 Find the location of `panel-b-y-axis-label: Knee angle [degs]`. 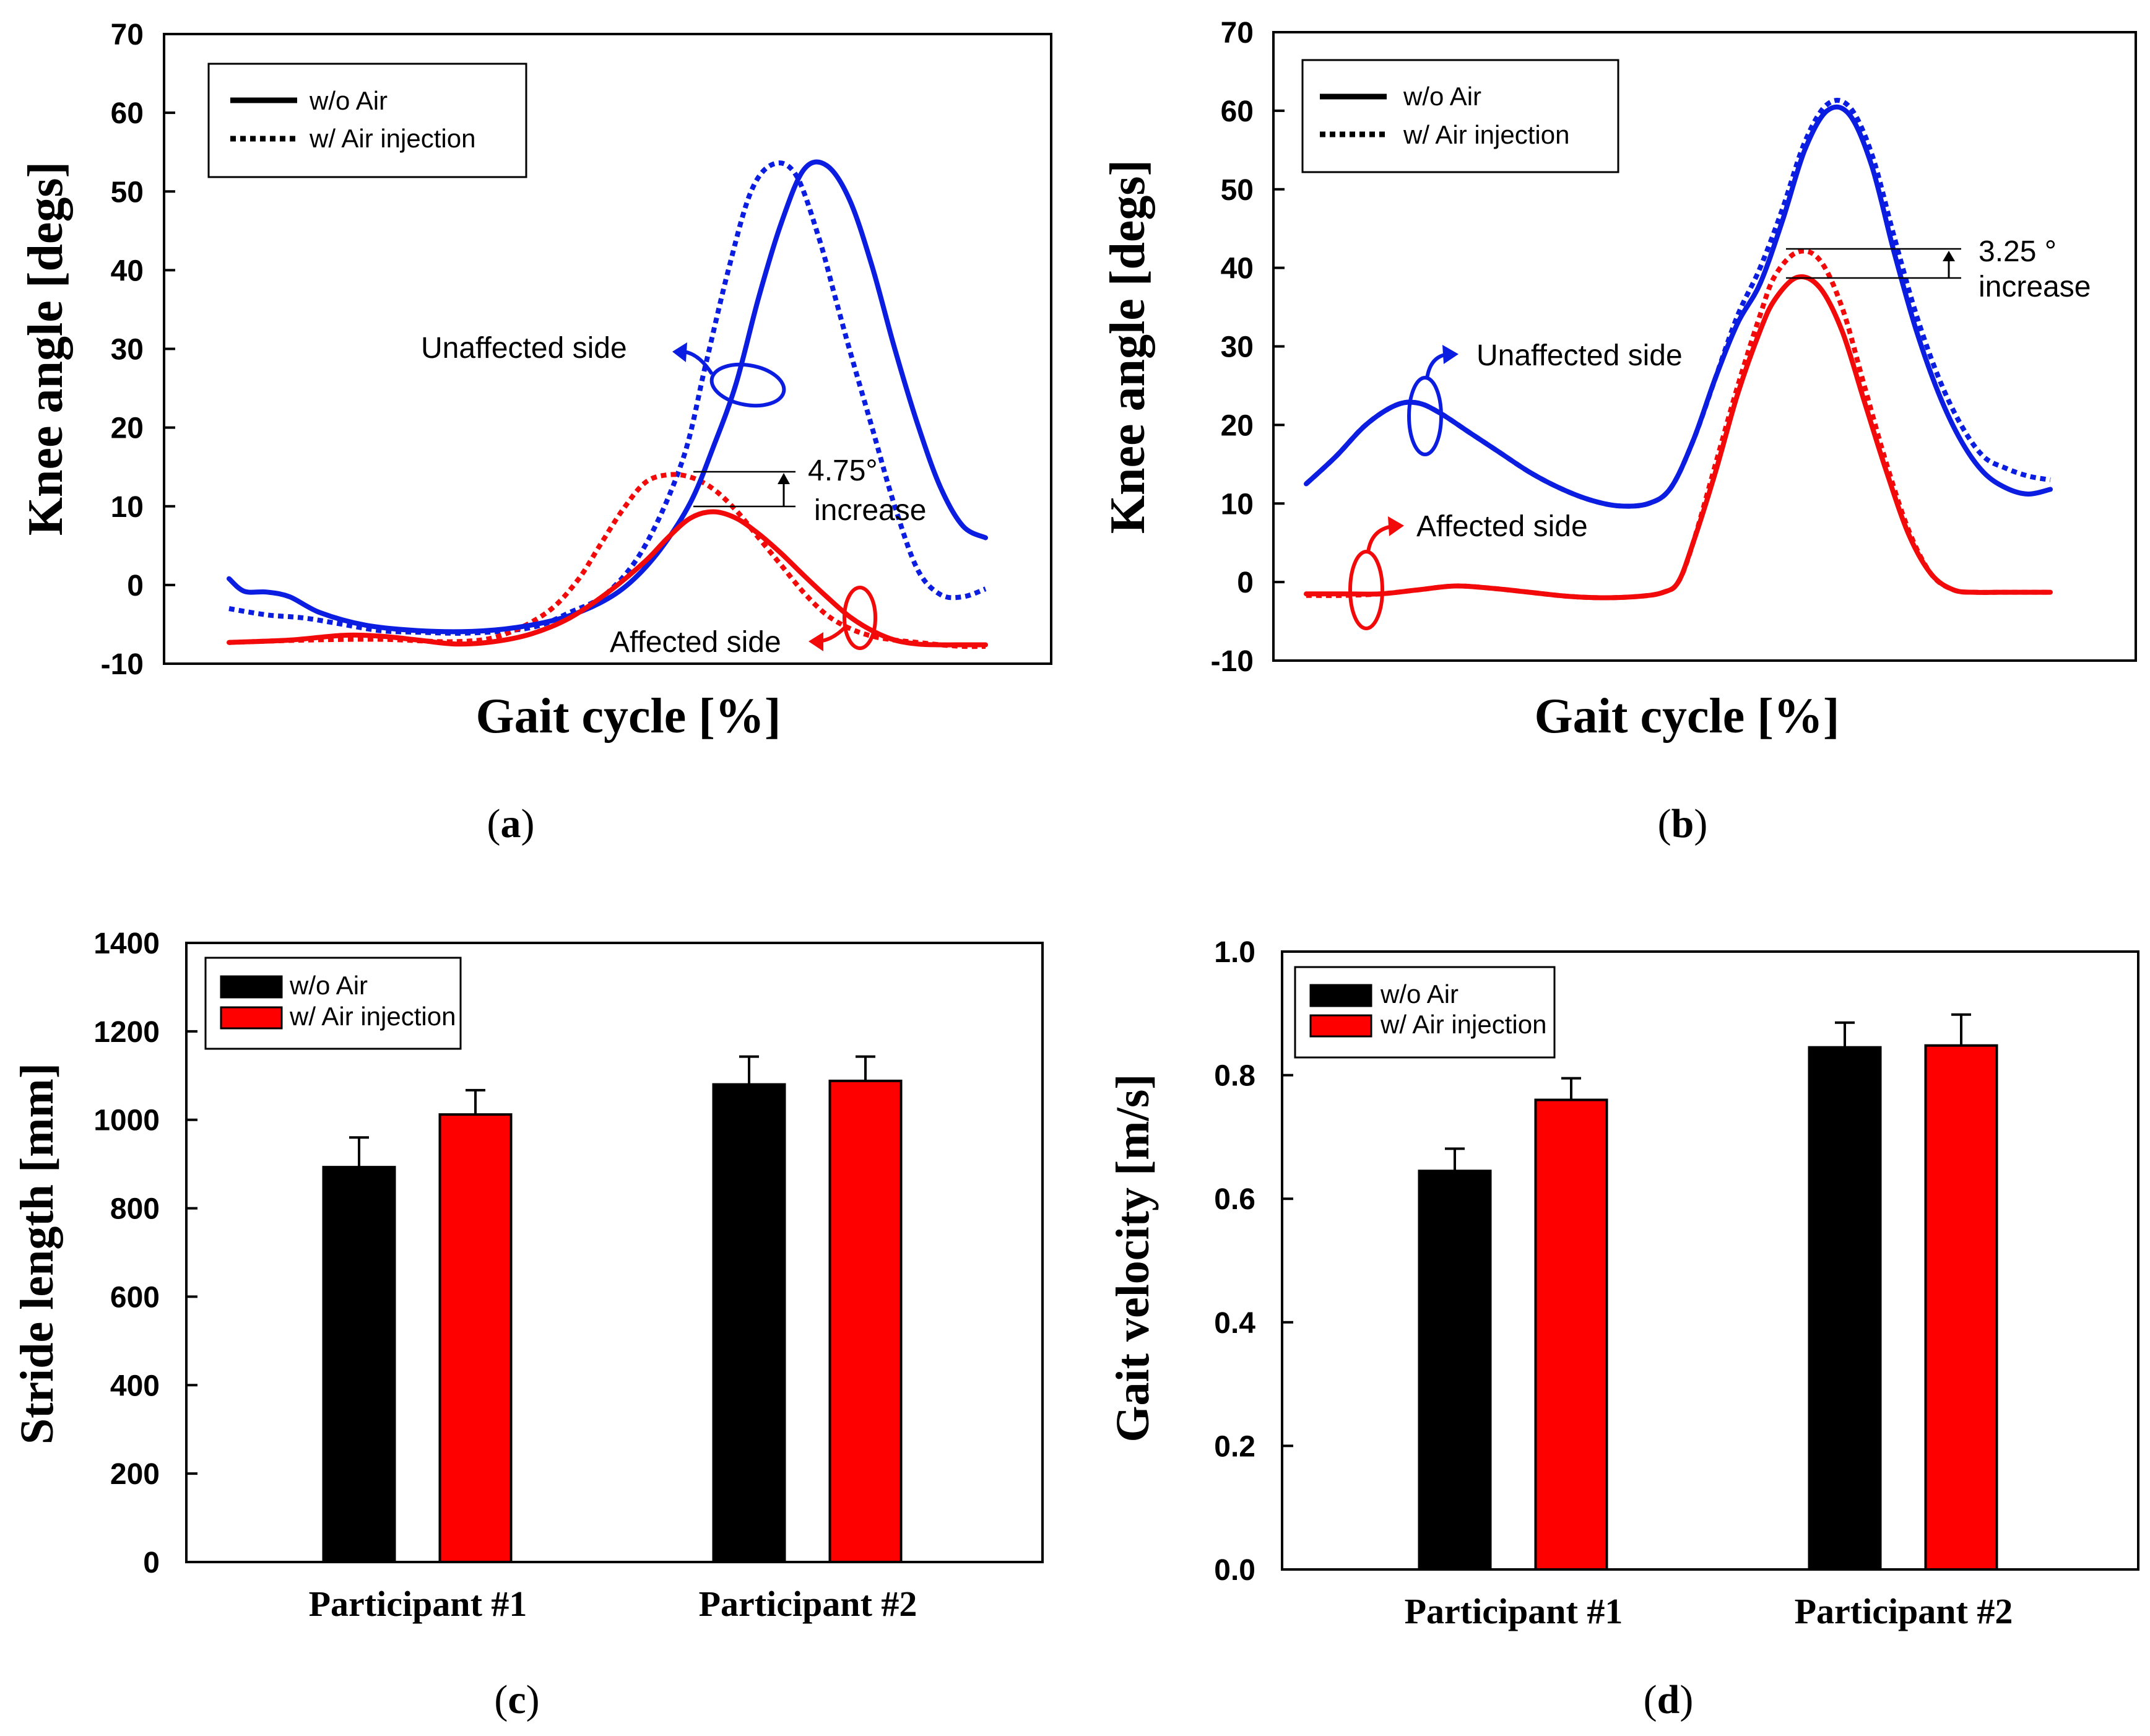

panel-b-y-axis-label: Knee angle [degs] is located at coordinates (1128, 347).